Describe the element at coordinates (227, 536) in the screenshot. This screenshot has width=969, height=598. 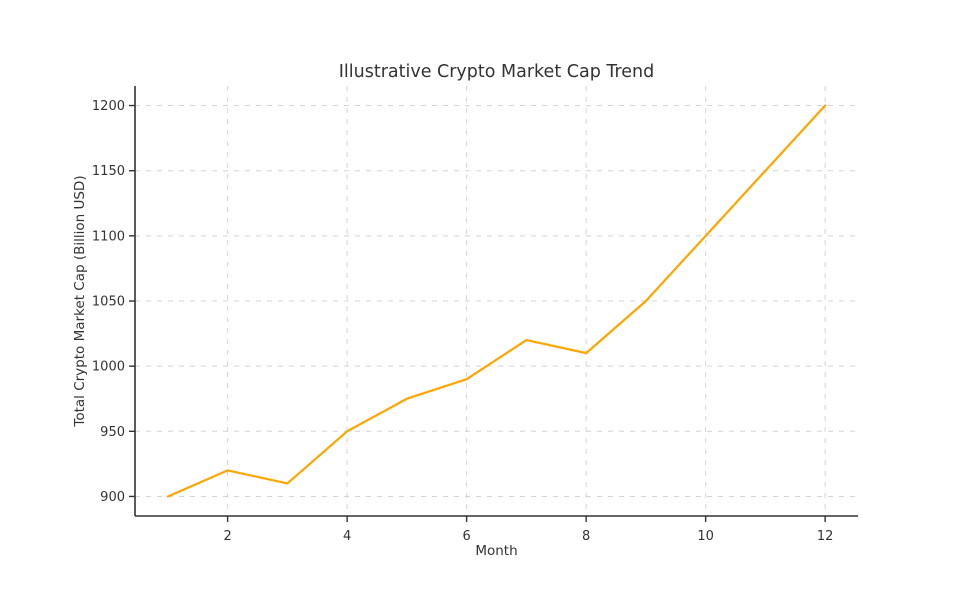
I see `x-tick-label: 2` at that location.